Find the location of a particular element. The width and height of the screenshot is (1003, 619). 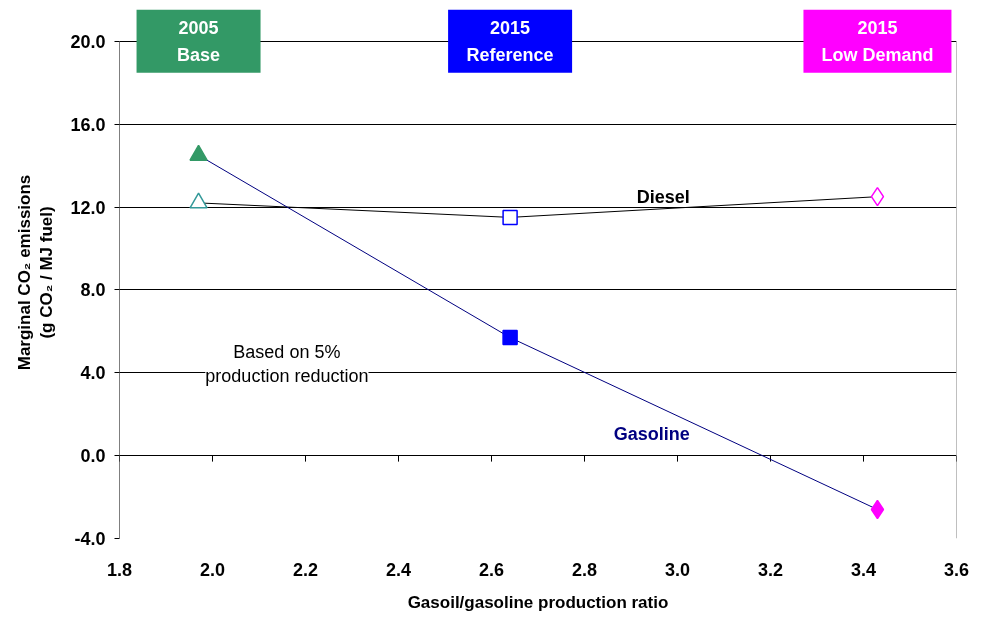

x-tick-label: 2.0 is located at coordinates (212, 569).